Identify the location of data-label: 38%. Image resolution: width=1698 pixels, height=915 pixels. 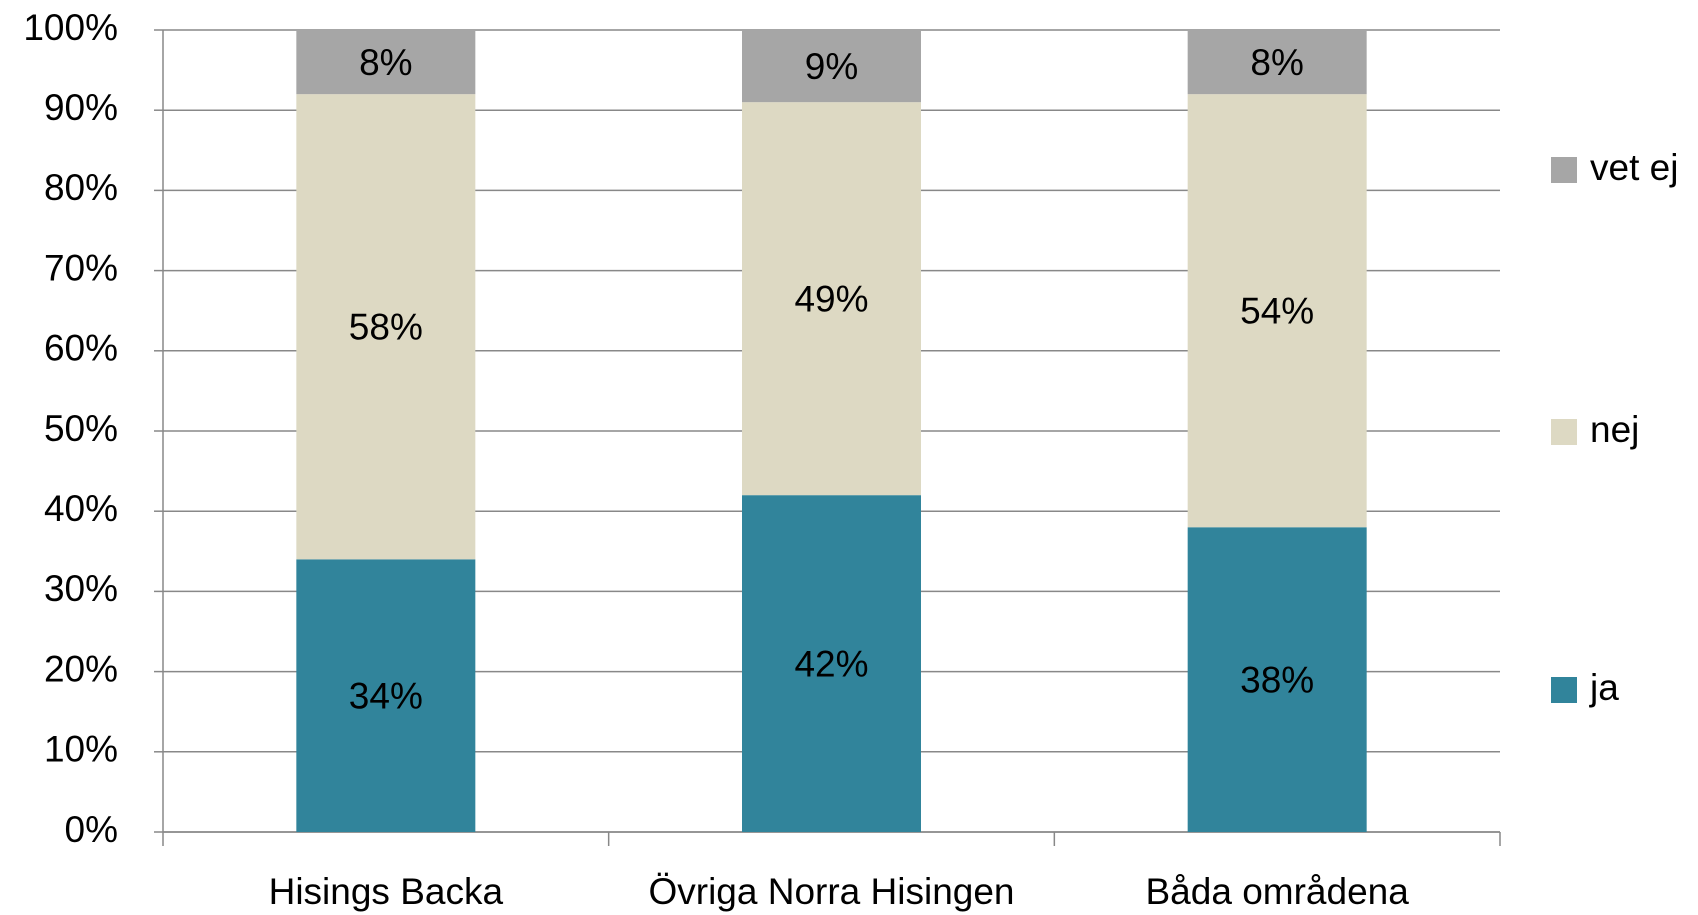
(1277, 679).